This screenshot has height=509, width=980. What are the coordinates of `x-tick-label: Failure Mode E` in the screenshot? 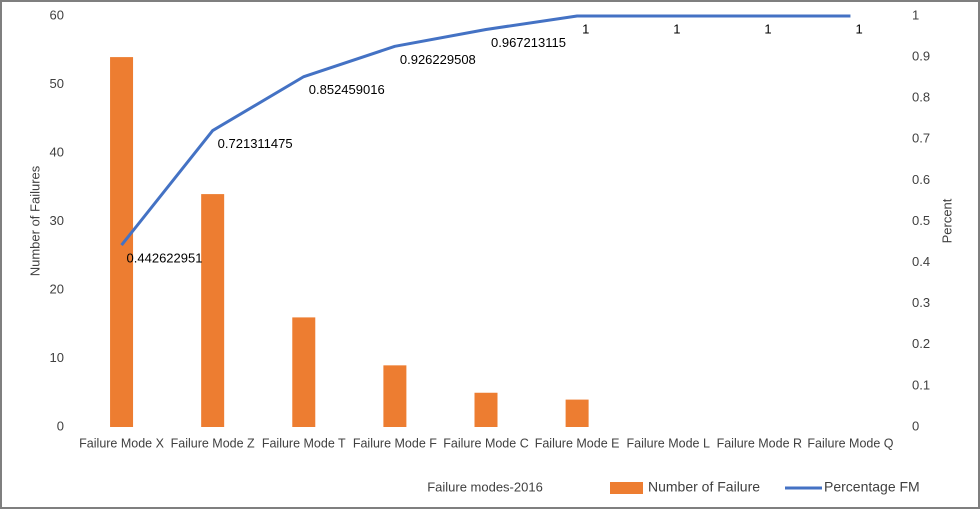 It's located at (577, 443).